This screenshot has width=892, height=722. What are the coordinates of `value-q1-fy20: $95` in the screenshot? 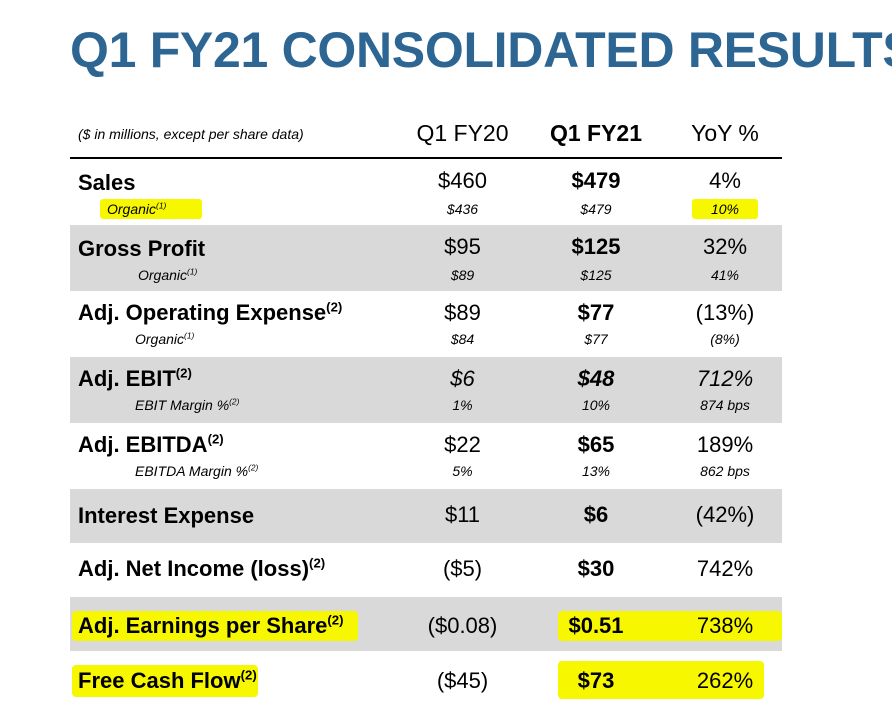 It's located at (462, 246).